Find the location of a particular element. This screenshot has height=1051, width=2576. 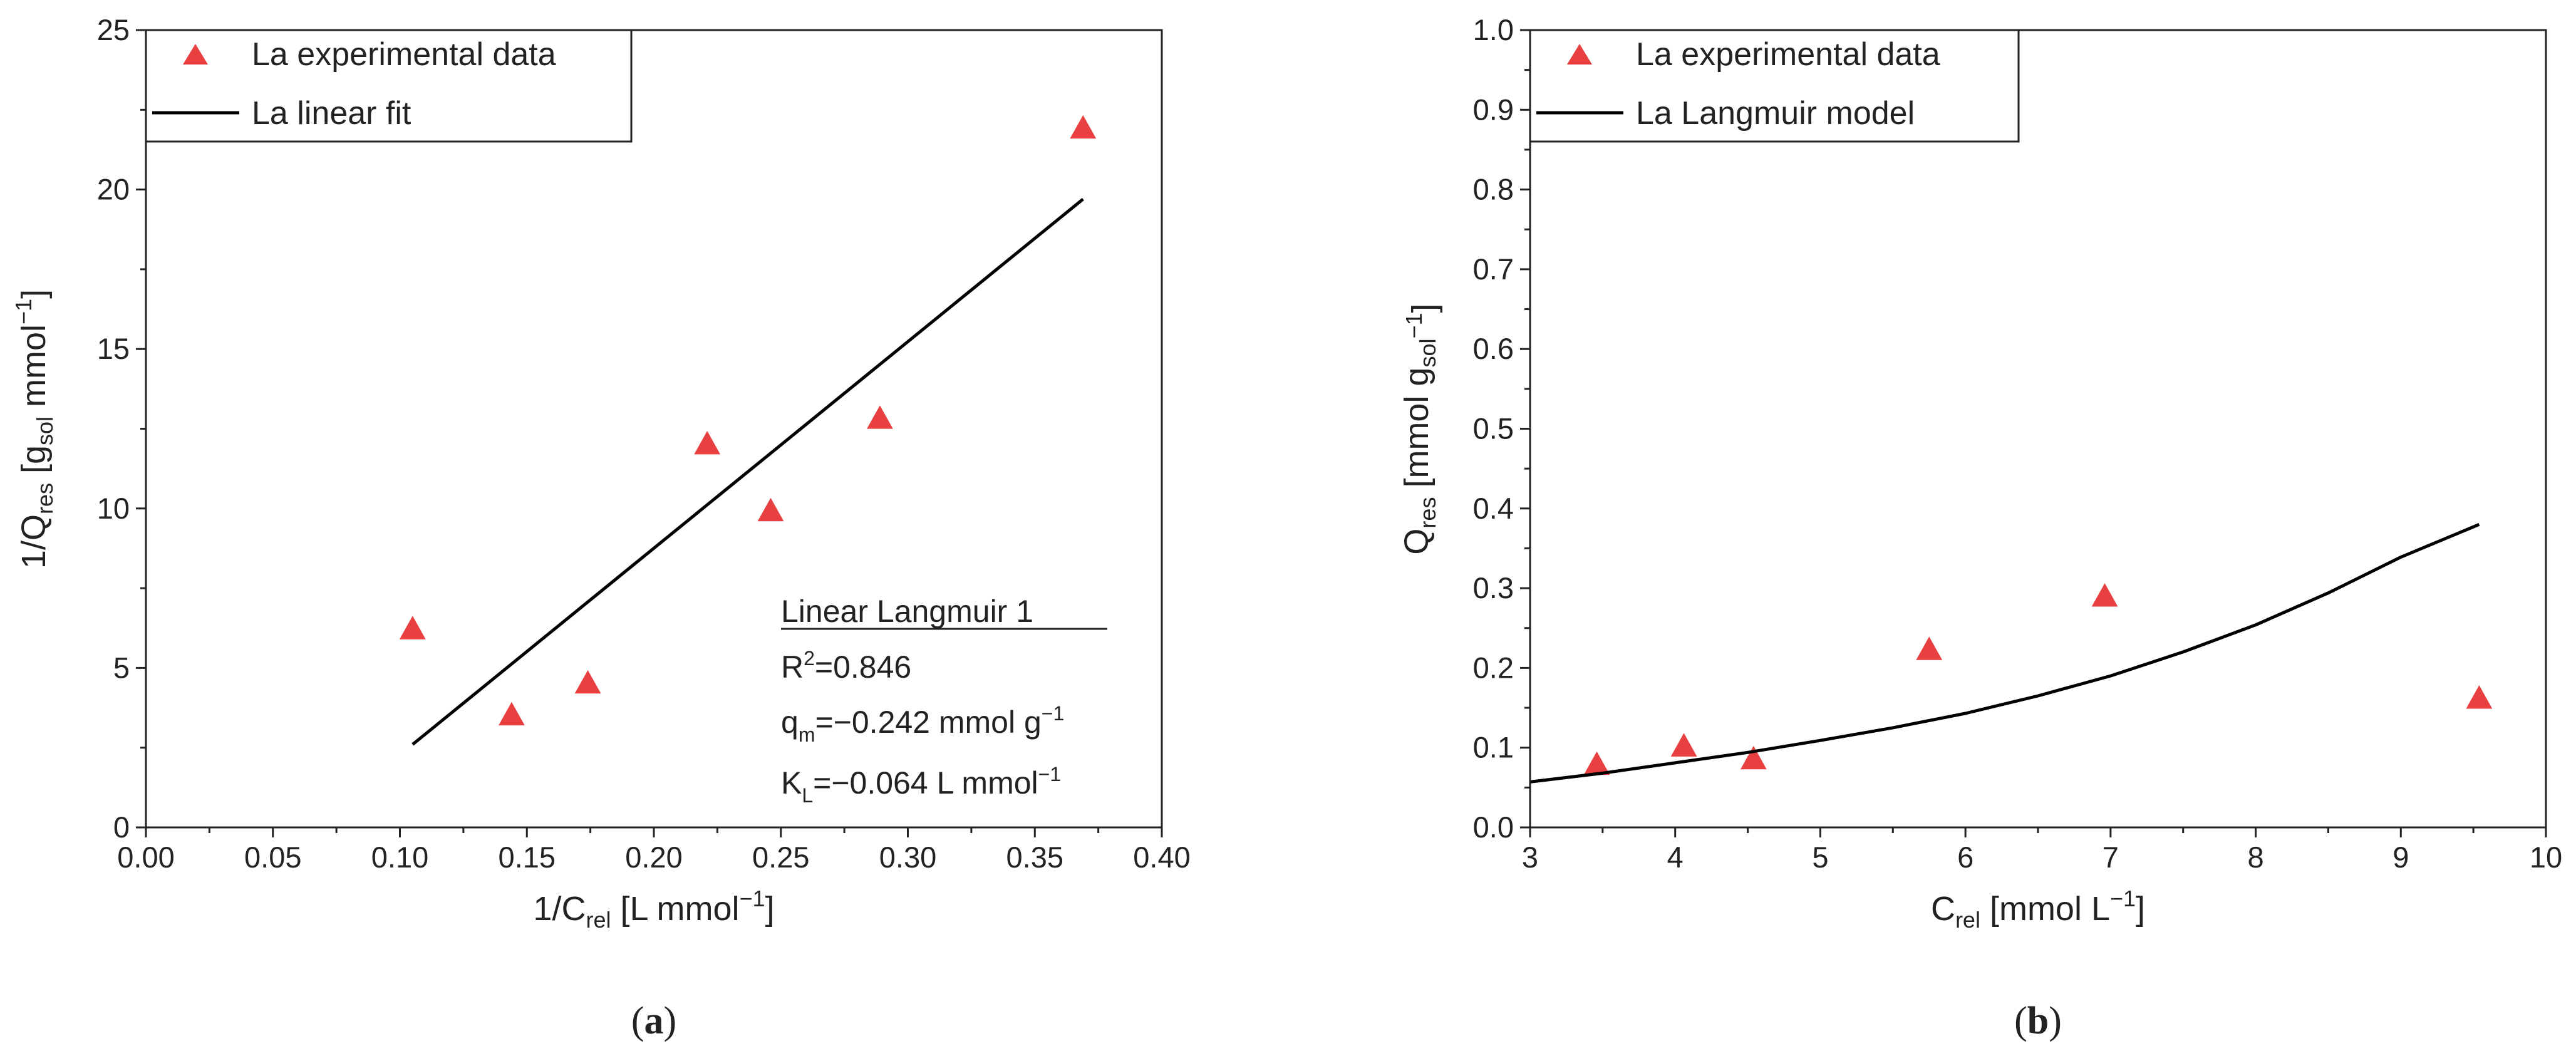

panel-b-legend-label-experimental: La experimental data is located at coordinates (1788, 54).